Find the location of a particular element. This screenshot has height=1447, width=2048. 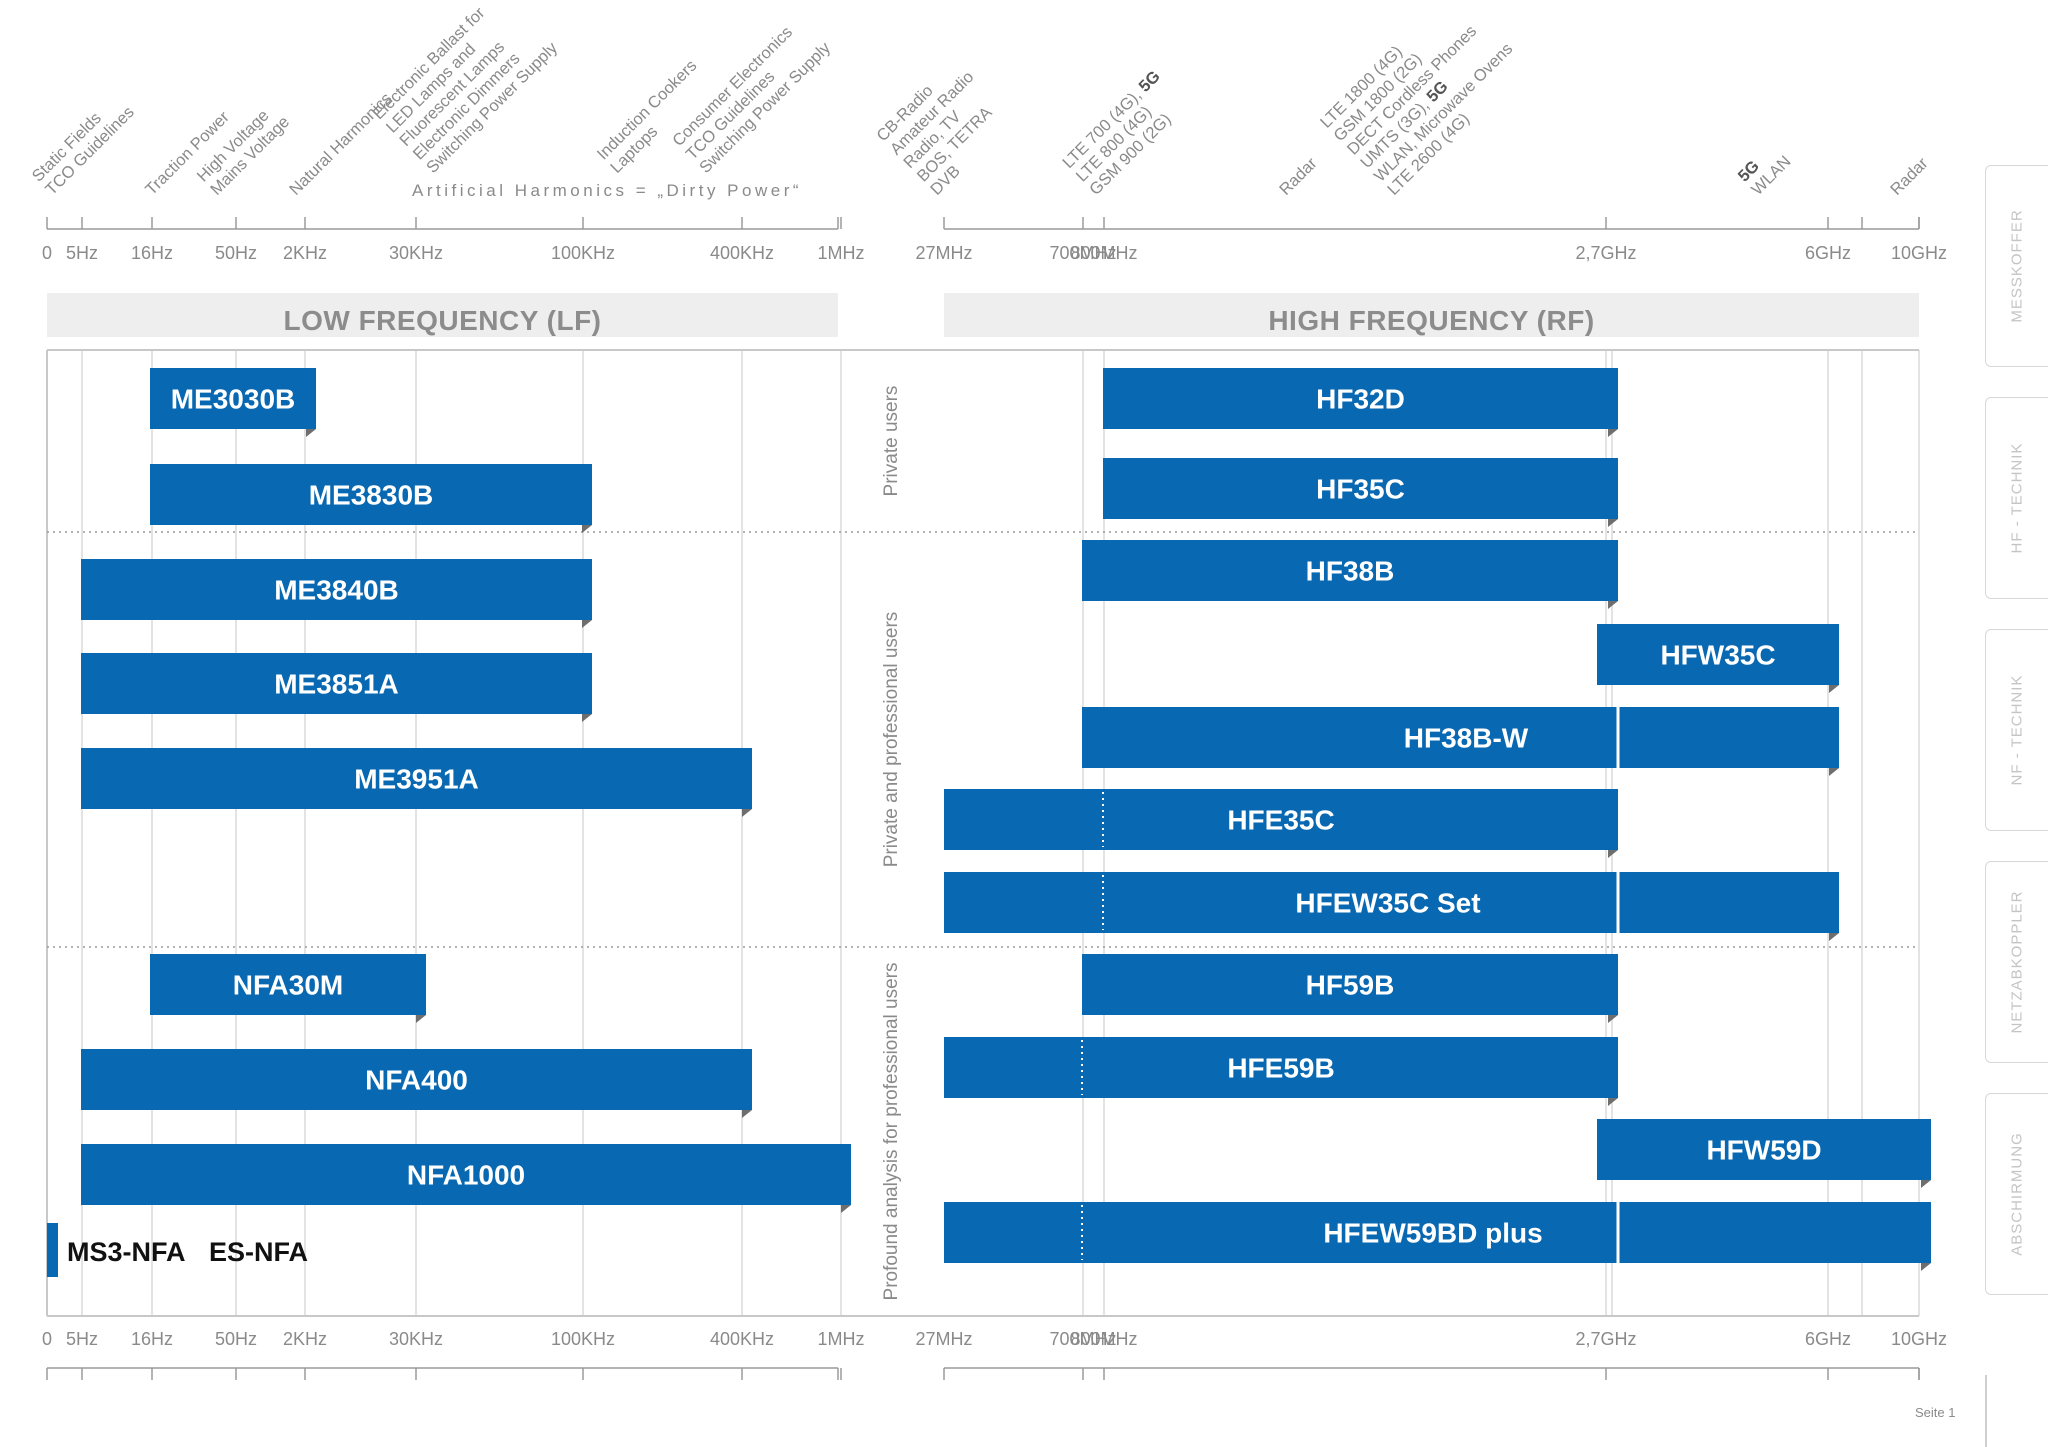

product-bar: NFA400 is located at coordinates (416, 1083).